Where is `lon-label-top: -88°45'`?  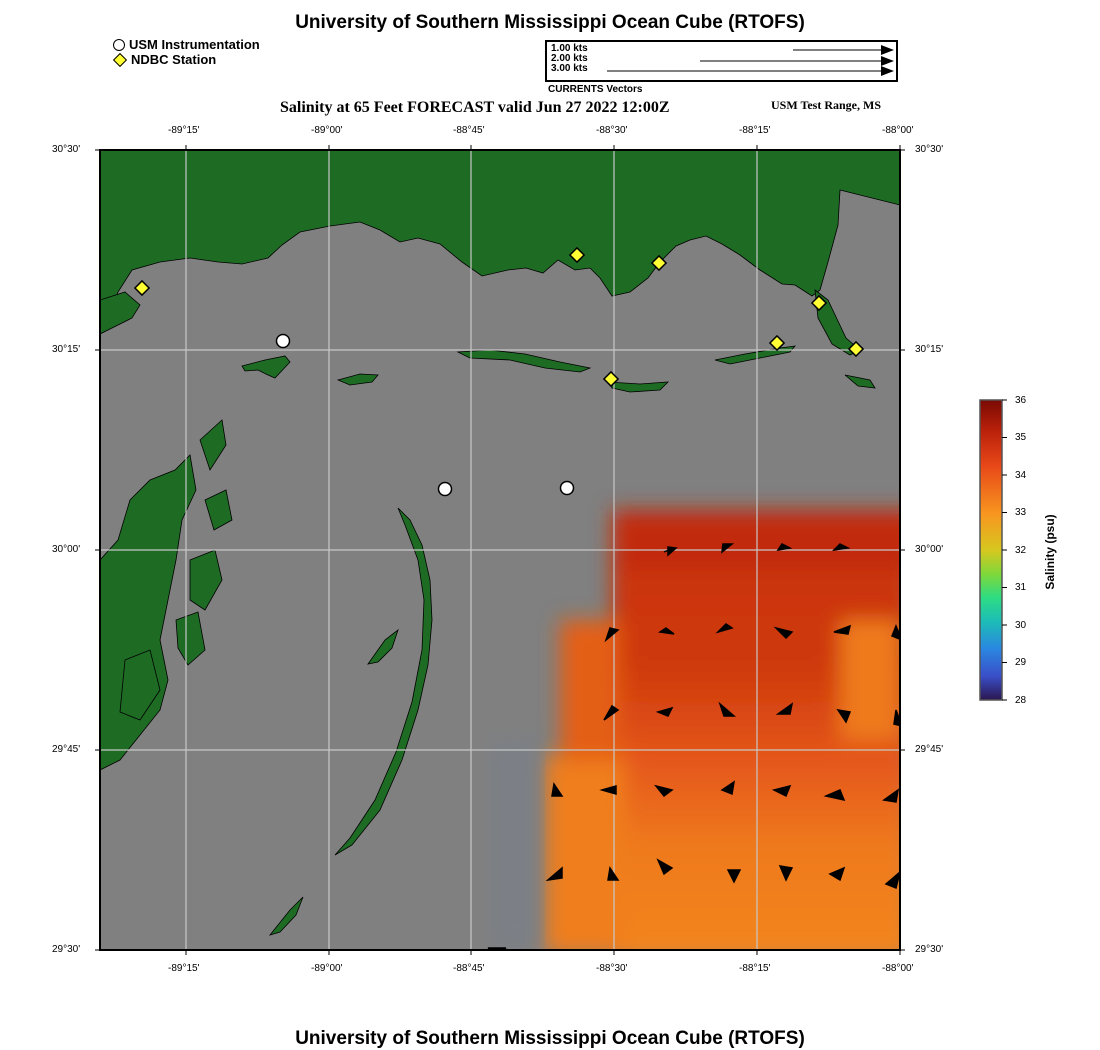
lon-label-top: -88°45' is located at coordinates (469, 130).